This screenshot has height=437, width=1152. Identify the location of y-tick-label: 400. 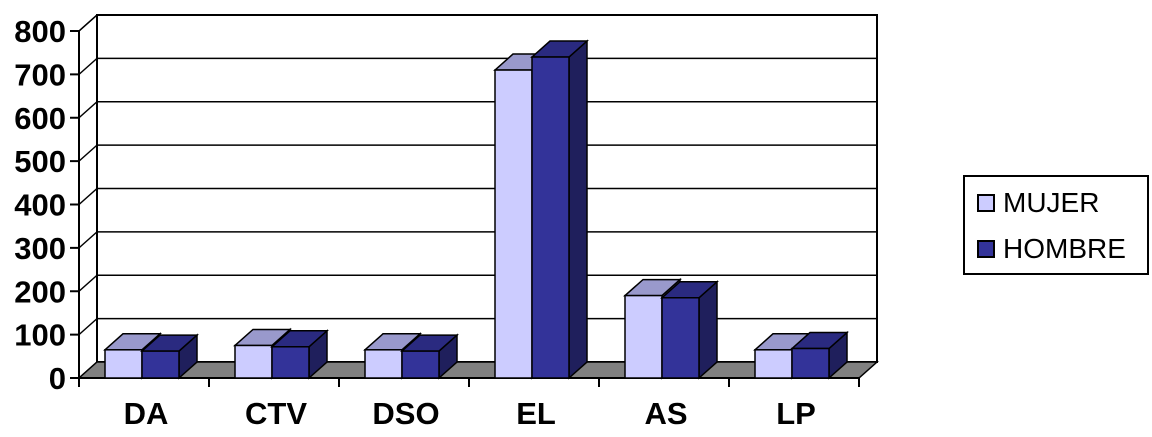
(40, 205).